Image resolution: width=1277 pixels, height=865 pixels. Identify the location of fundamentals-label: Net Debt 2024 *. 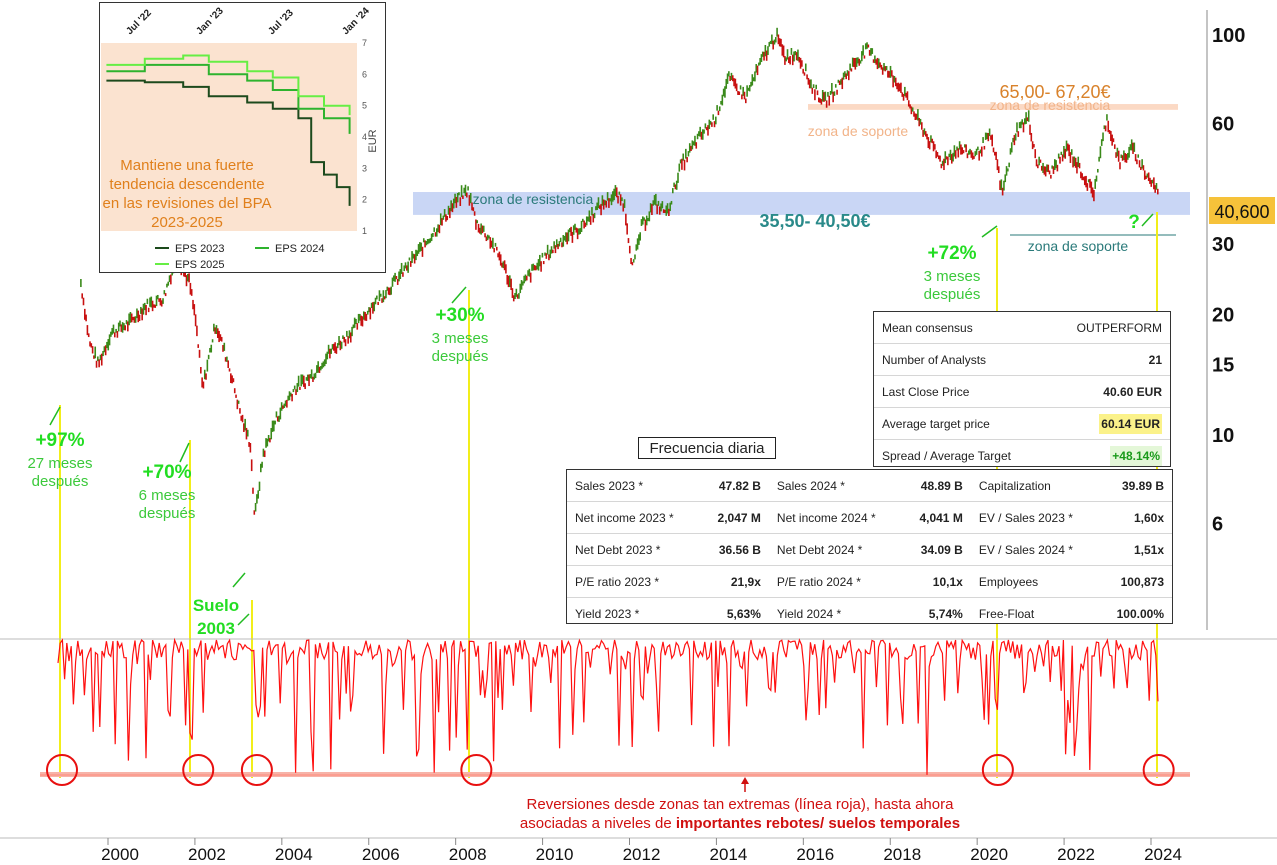
(835, 549).